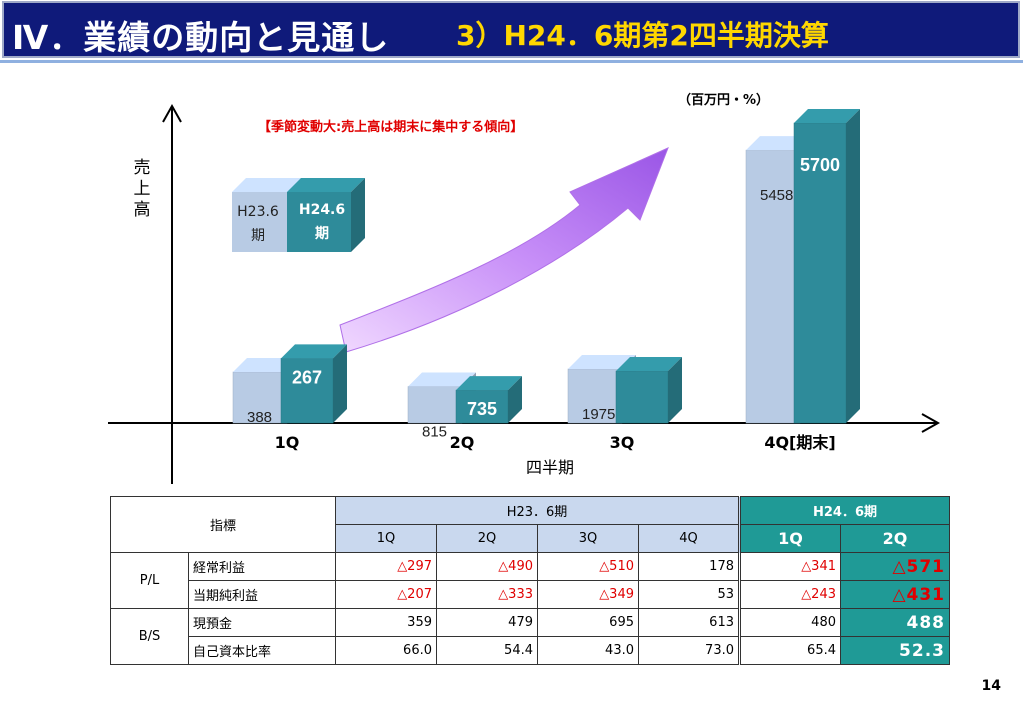 Image resolution: width=1023 pixels, height=708 pixels. Describe the element at coordinates (537, 510) in the screenshot. I see `header-h23: H23．6期` at that location.